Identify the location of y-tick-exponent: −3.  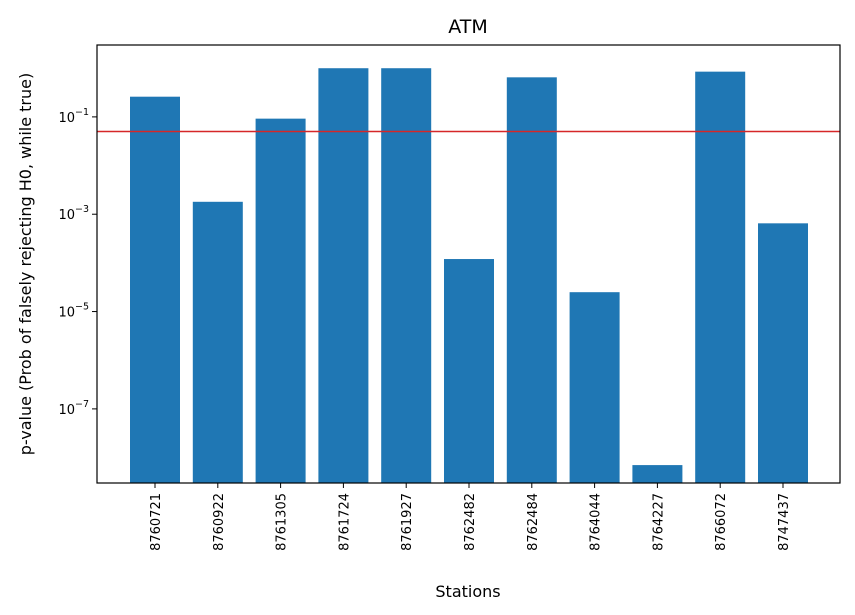
(82, 209).